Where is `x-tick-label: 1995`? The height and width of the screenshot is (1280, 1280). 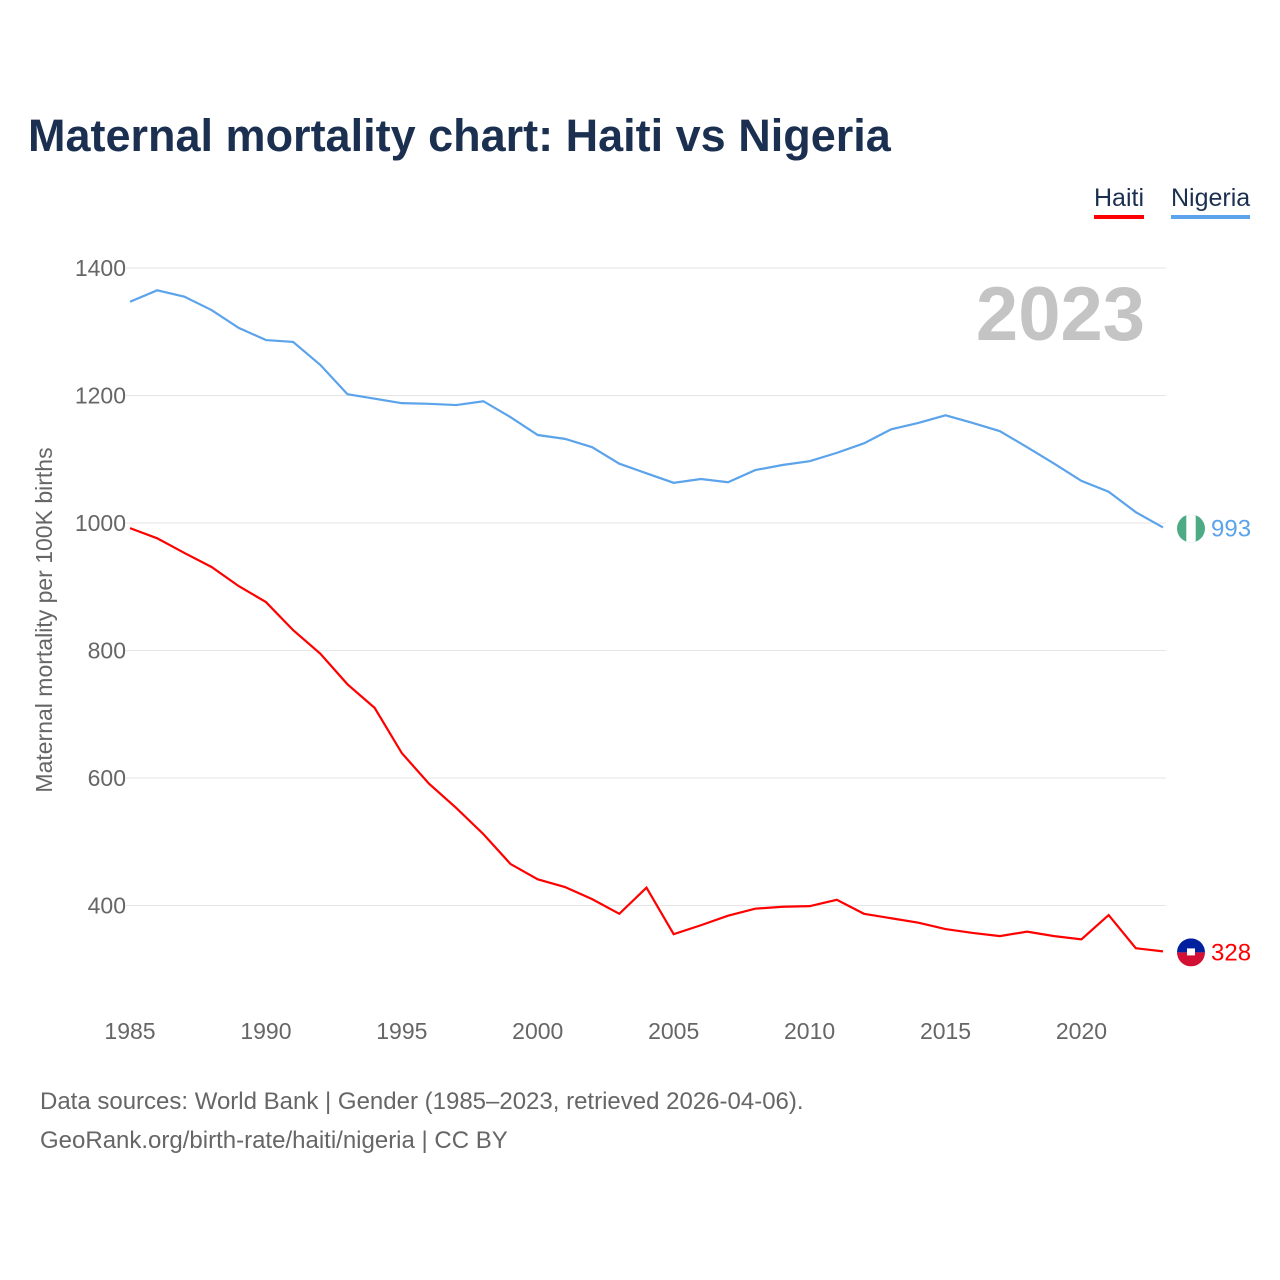
x-tick-label: 1995 is located at coordinates (401, 1031).